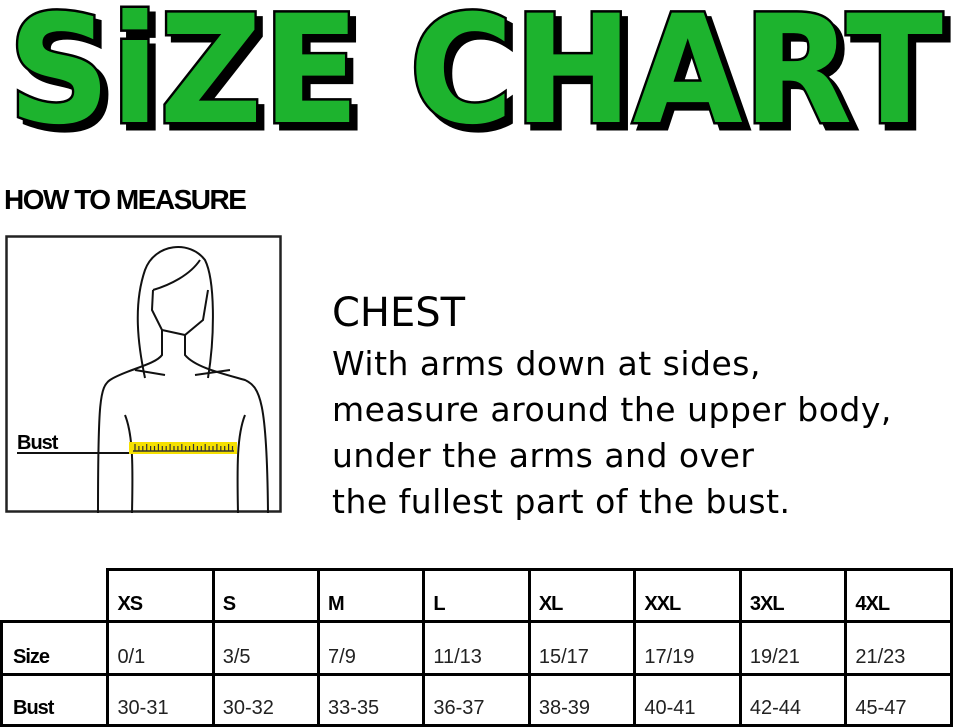 The width and height of the screenshot is (953, 727). I want to click on table-cell: 40-41, so click(687, 700).